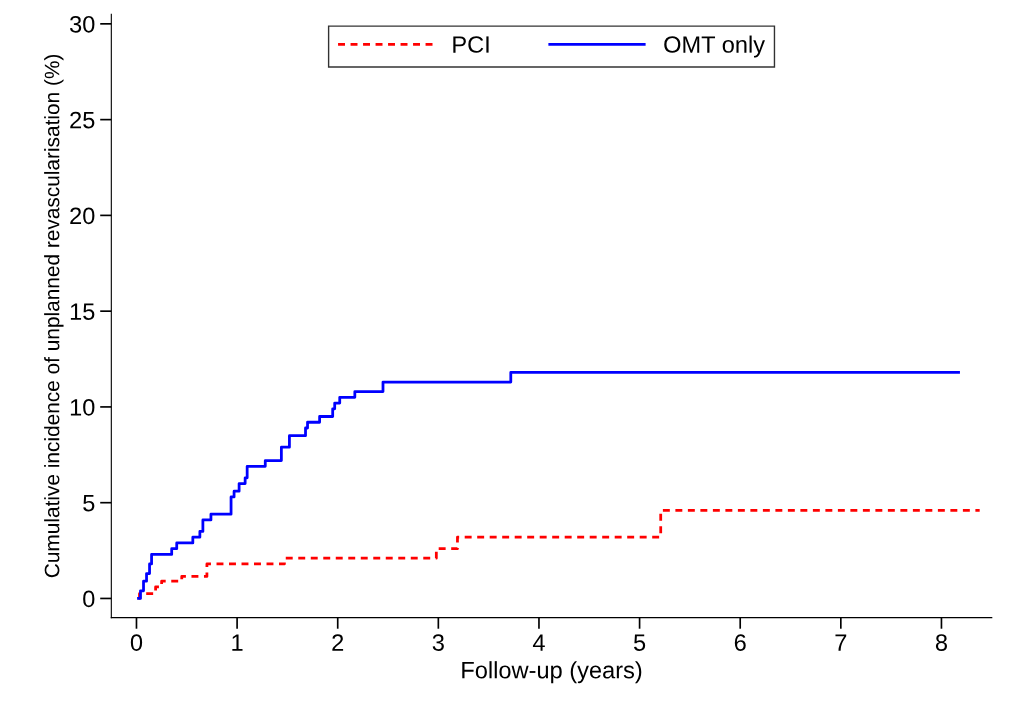  What do you see at coordinates (237, 642) in the screenshot?
I see `x-tick-label: 1` at bounding box center [237, 642].